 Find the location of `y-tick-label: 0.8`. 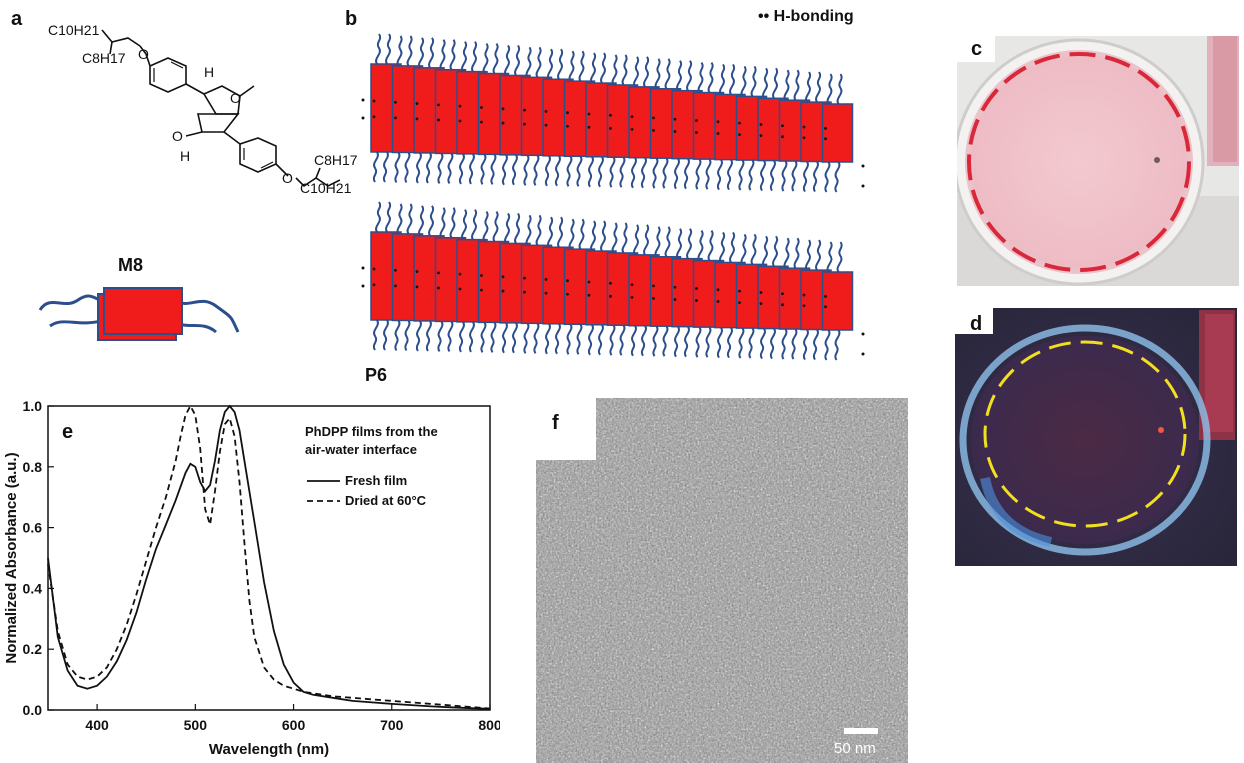

y-tick-label: 0.8 is located at coordinates (33, 467).